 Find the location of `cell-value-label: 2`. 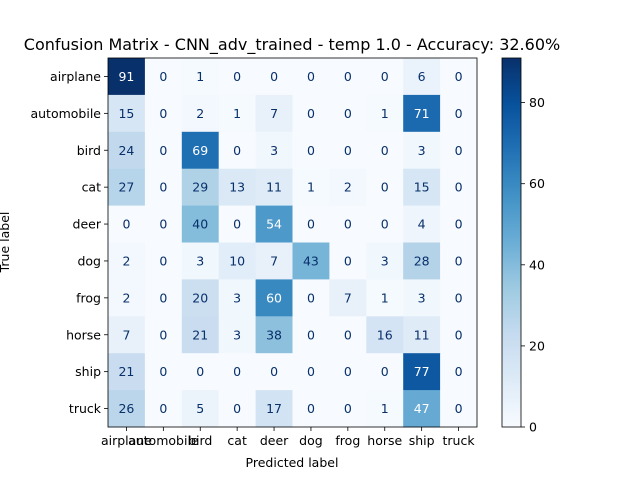

cell-value-label: 2 is located at coordinates (126, 260).